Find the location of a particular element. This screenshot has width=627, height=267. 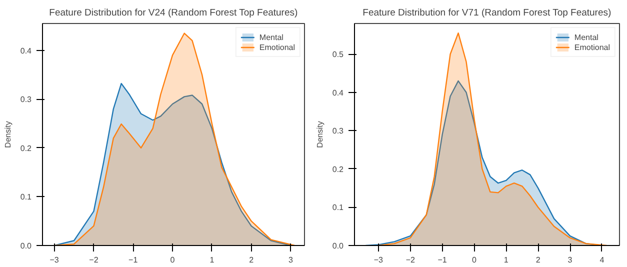

chart-title: Feature Distribution for V24 (Random Forest Top Features) is located at coordinates (173, 13).